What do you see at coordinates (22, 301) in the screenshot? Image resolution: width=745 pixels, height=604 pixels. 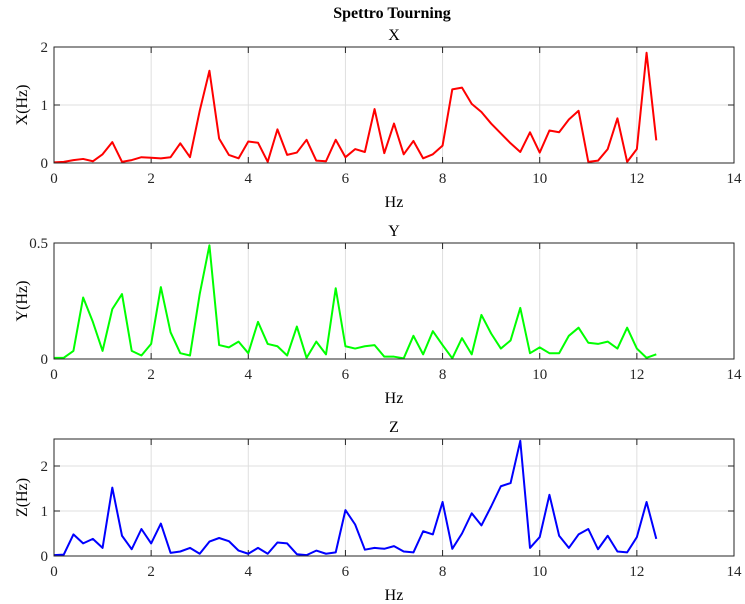 I see `y-axis-label: Y(Hz)` at bounding box center [22, 301].